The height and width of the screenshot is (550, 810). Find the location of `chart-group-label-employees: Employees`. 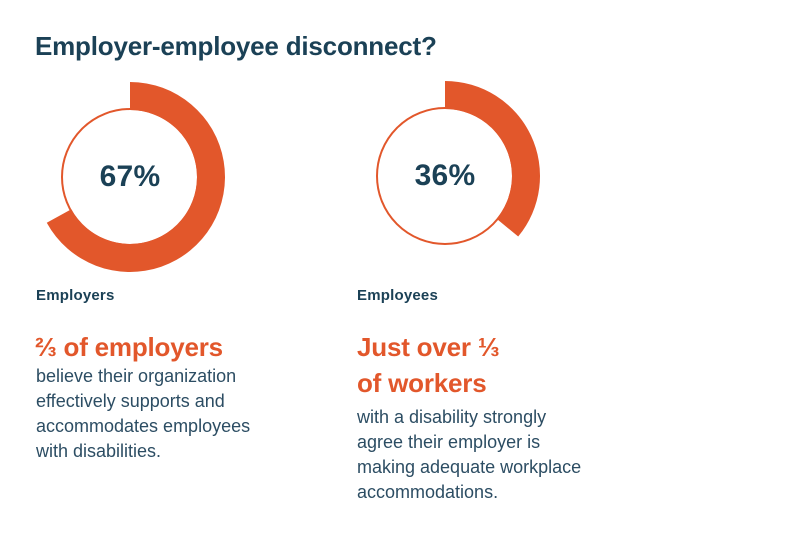

chart-group-label-employees: Employees is located at coordinates (398, 295).